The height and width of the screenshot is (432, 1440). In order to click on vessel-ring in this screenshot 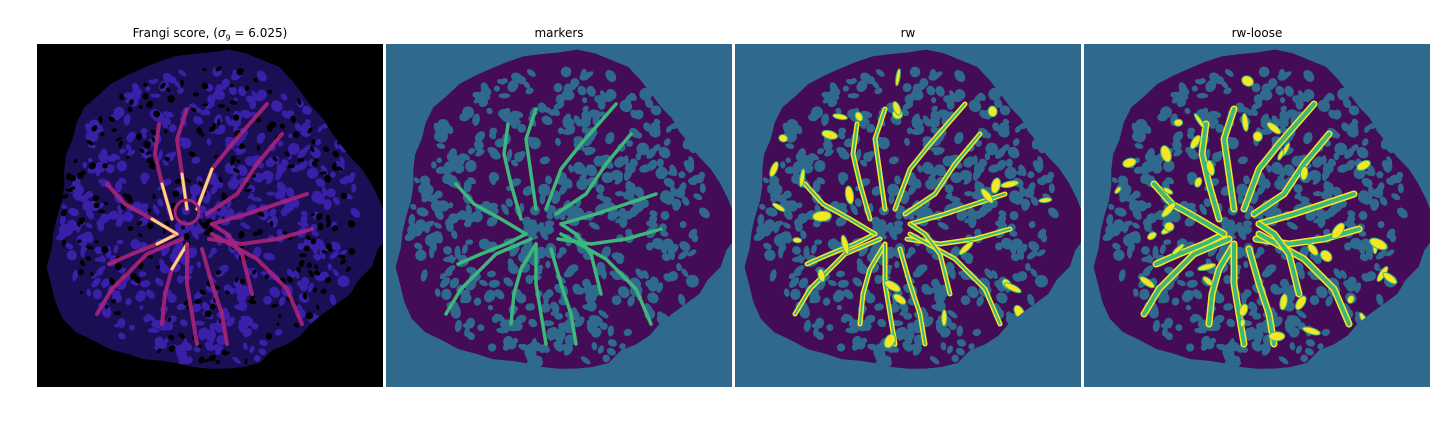, I will do `click(187, 212)`.